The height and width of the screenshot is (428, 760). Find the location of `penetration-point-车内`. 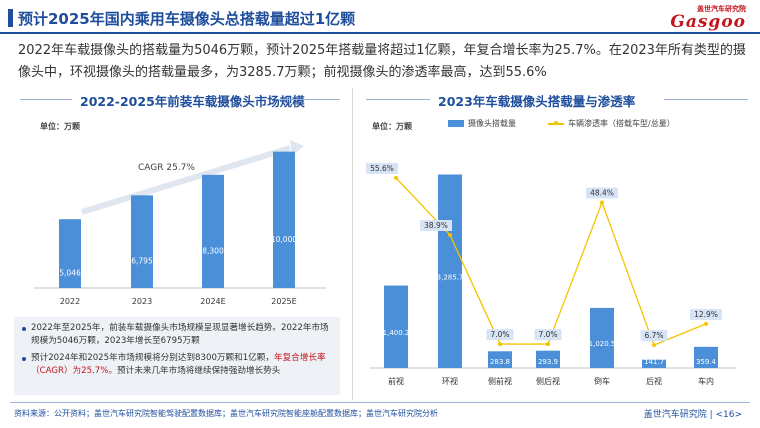

penetration-point-车内 is located at coordinates (706, 323).